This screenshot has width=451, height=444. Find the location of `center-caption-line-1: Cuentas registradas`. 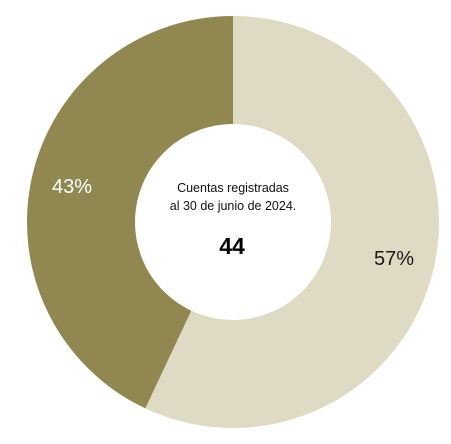

center-caption-line-1: Cuentas registradas is located at coordinates (233, 188).